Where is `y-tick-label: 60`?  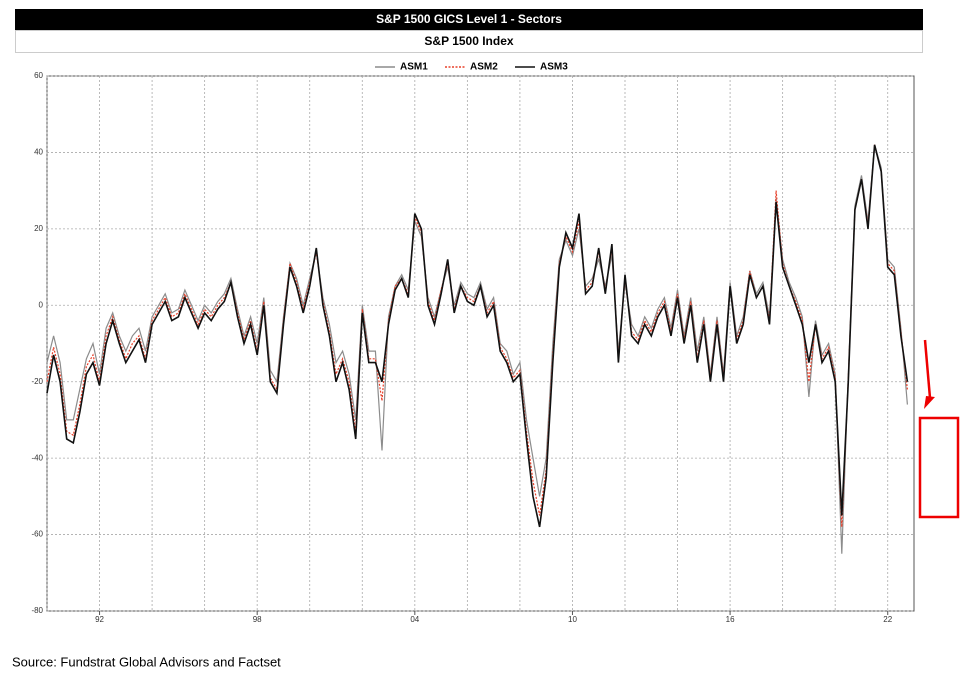
y-tick-label: 60 is located at coordinates (38, 75).